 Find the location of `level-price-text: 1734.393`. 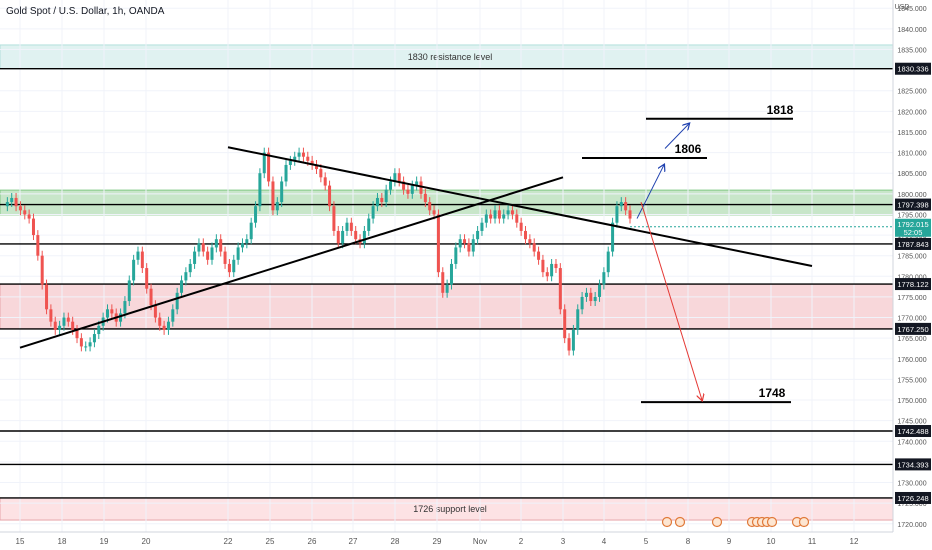

level-price-text: 1734.393 is located at coordinates (912, 464).